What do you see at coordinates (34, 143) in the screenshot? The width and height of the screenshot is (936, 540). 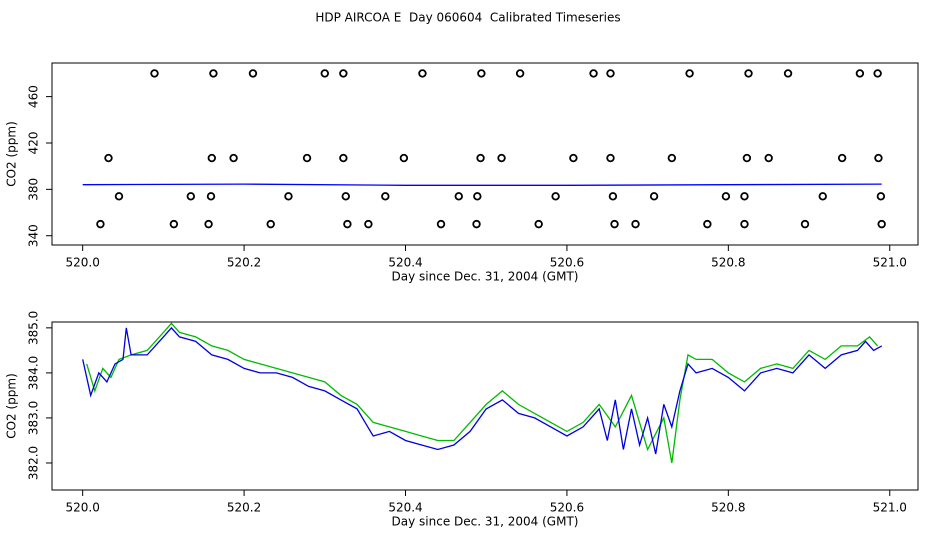 I see `y-tick-label: 420` at bounding box center [34, 143].